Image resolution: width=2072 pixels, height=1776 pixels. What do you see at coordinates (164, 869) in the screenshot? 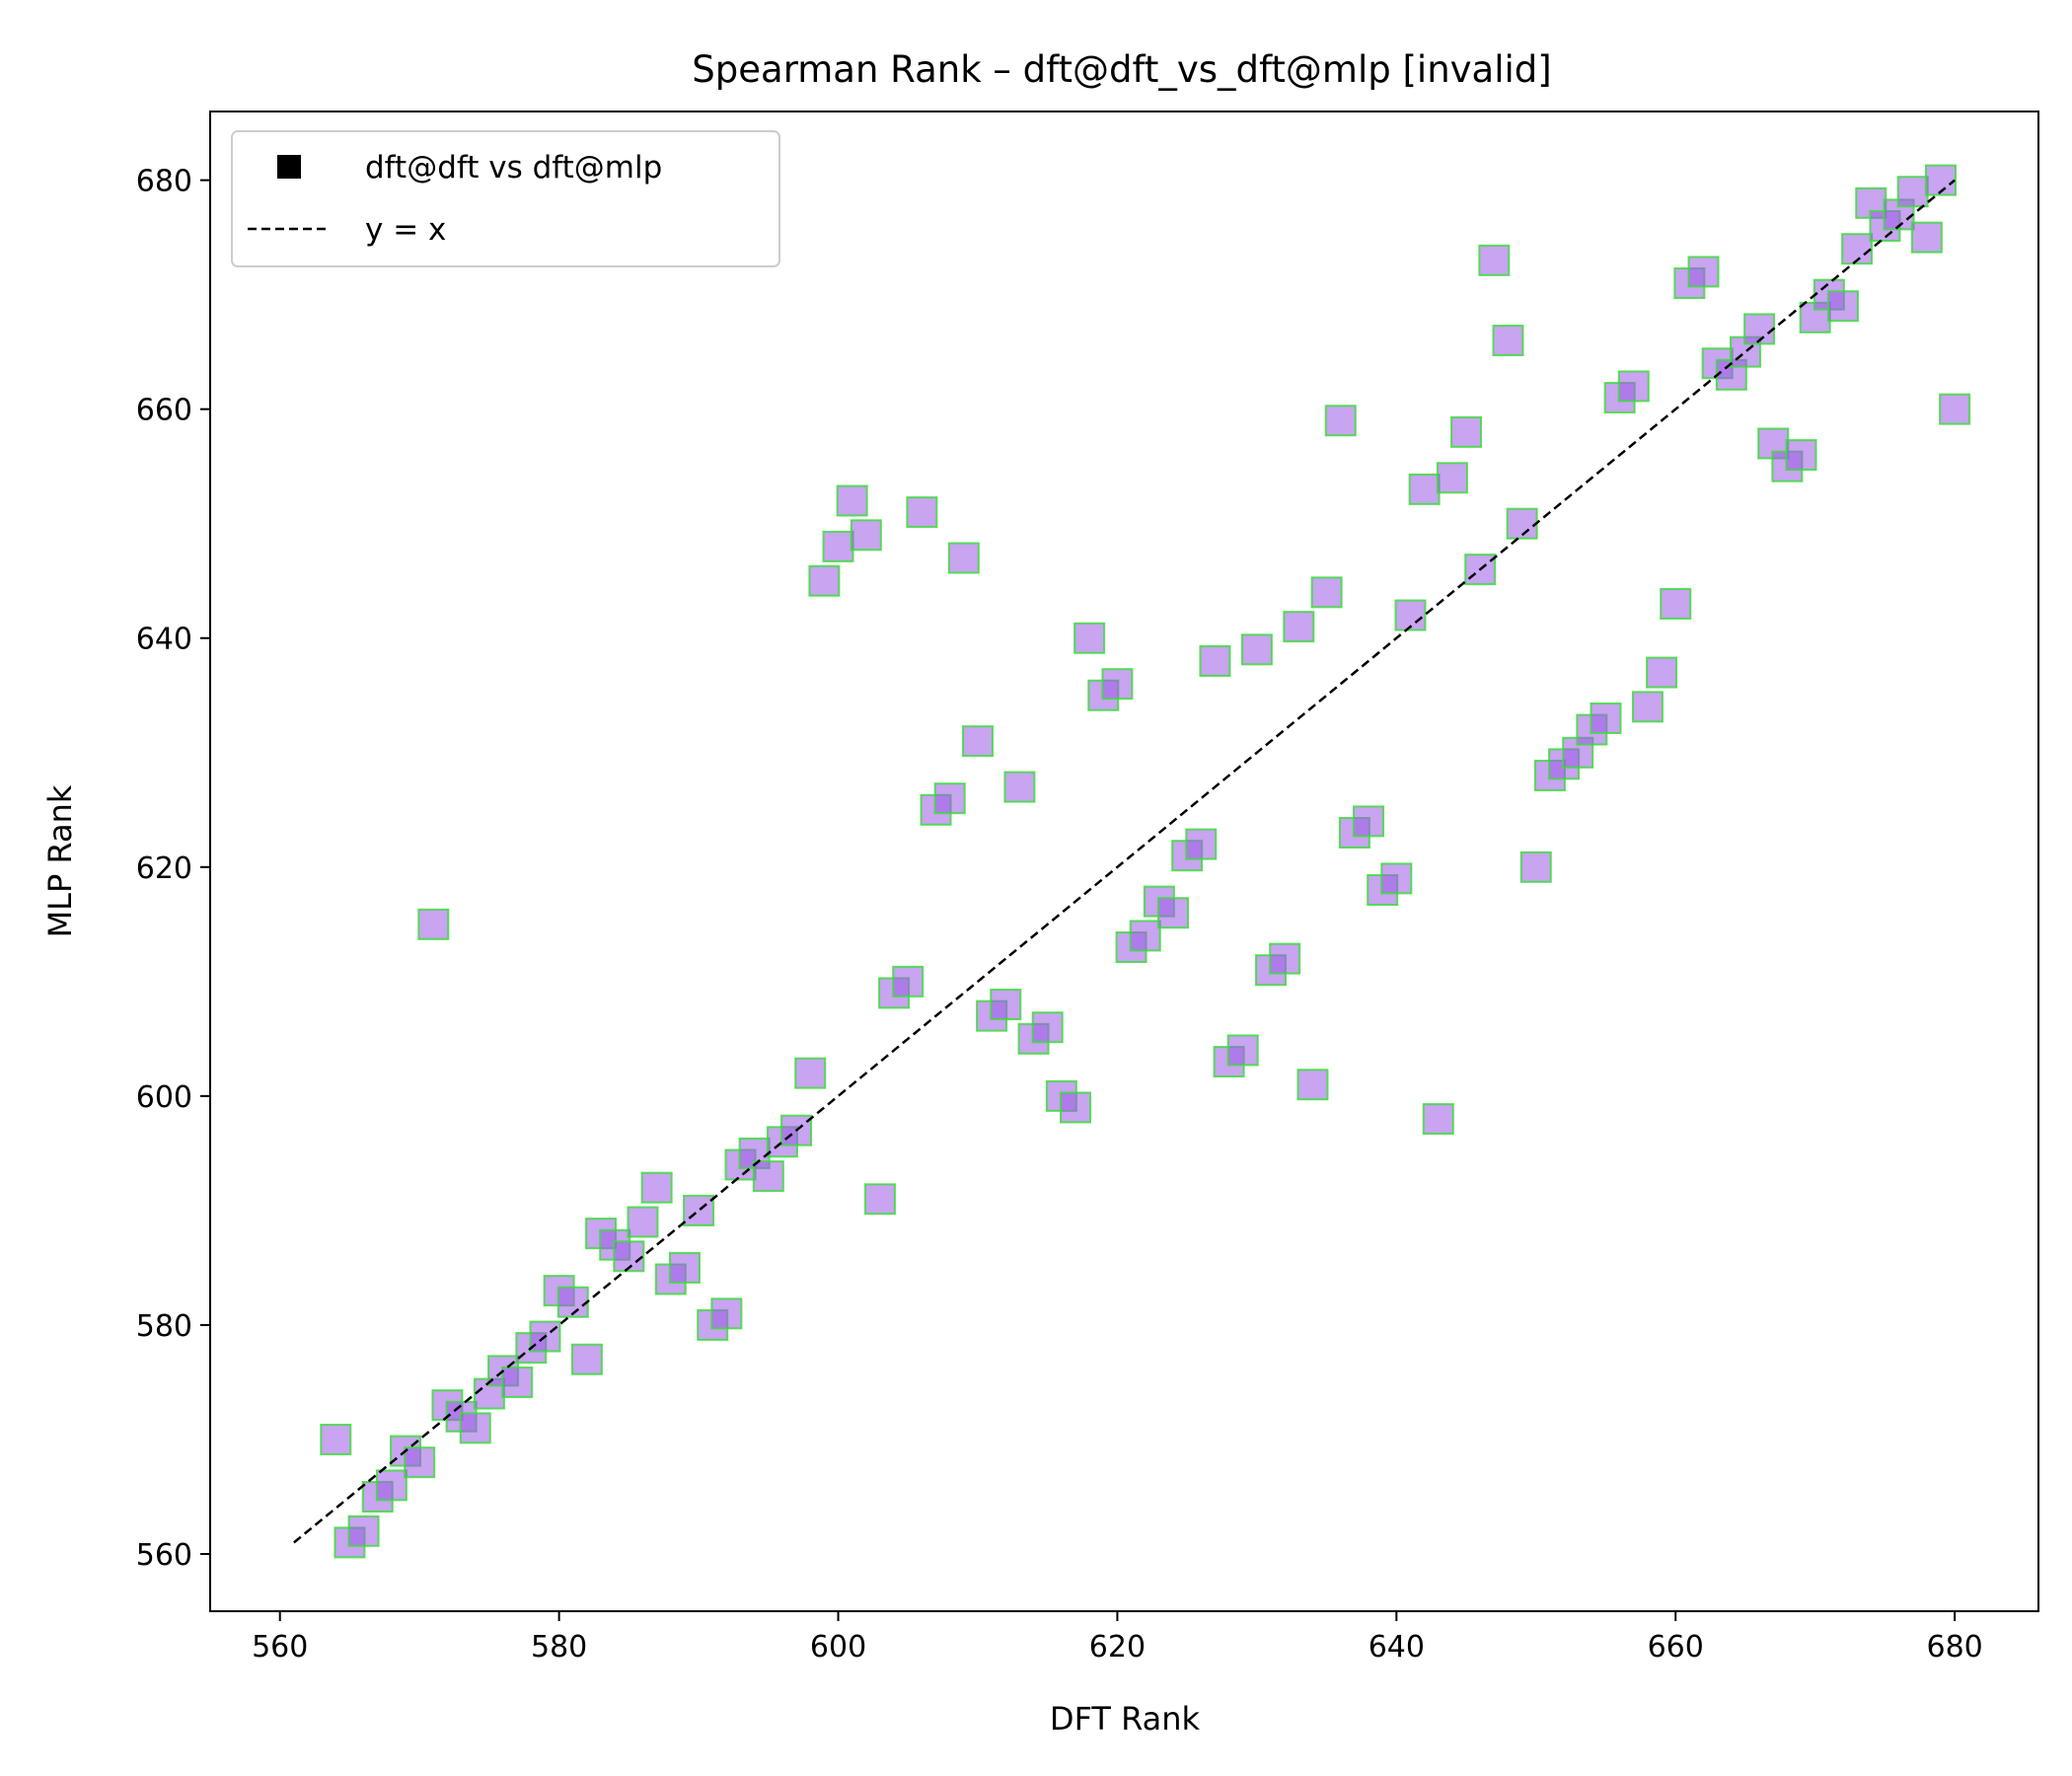
I see `y-tick-label: 620` at bounding box center [164, 869].